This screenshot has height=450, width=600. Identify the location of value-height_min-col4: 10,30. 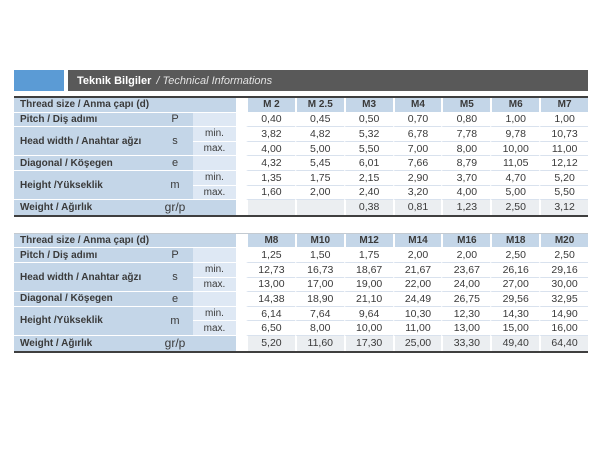
(417, 314).